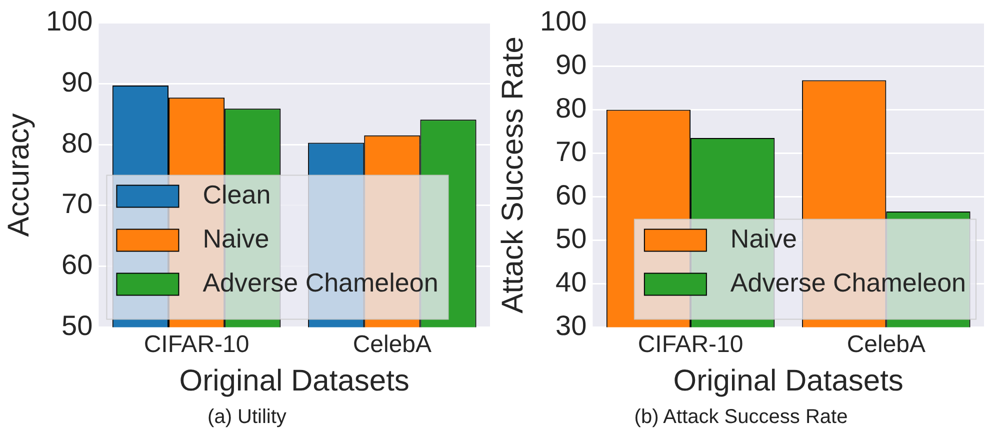 This screenshot has width=989, height=442. I want to click on text: (a) Utility, so click(247, 417).